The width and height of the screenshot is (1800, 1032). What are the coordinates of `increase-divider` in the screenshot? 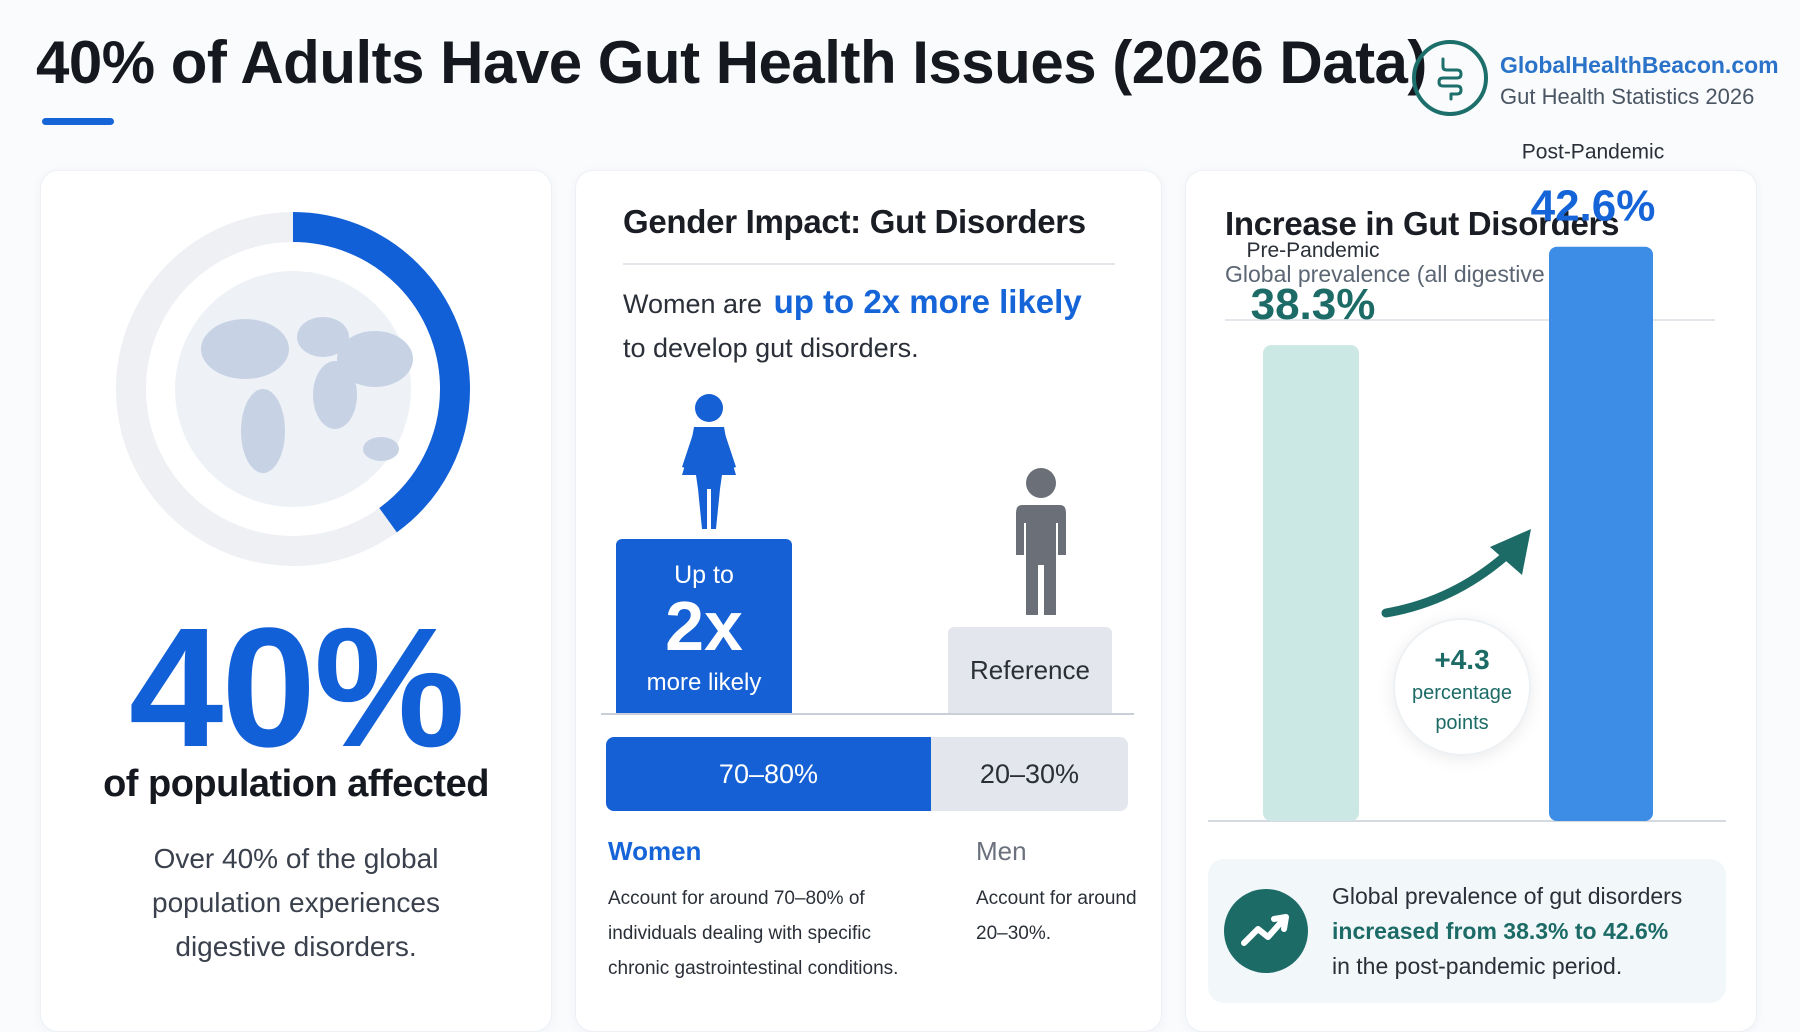 It's located at (1470, 320).